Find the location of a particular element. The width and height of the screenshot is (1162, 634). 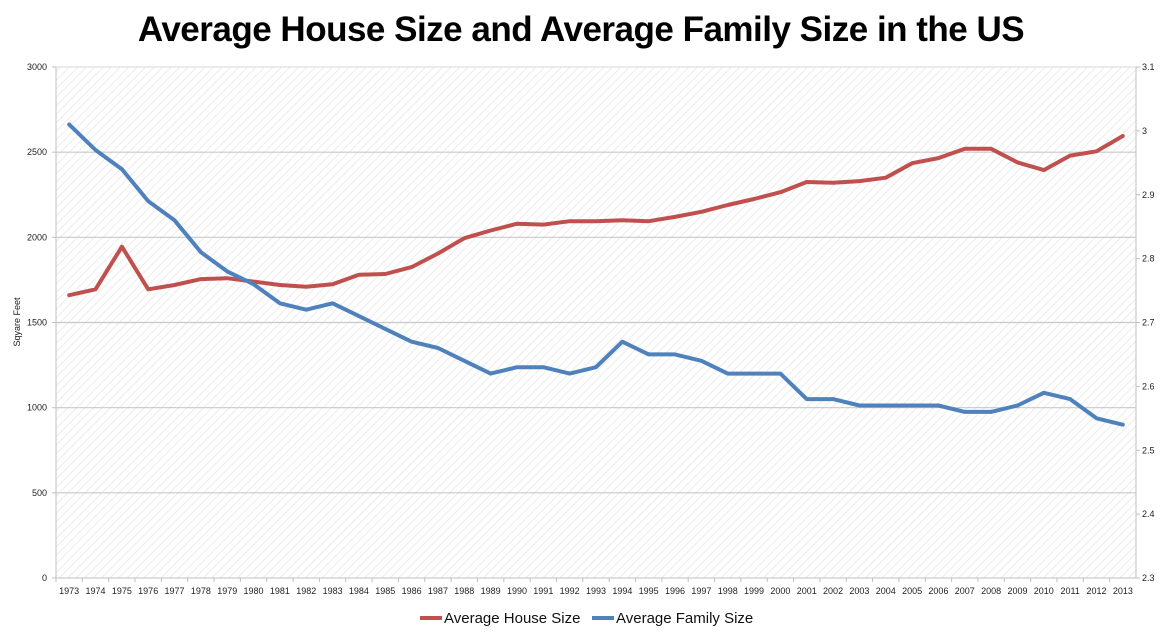

x-tick-label: 1988 is located at coordinates (464, 591).